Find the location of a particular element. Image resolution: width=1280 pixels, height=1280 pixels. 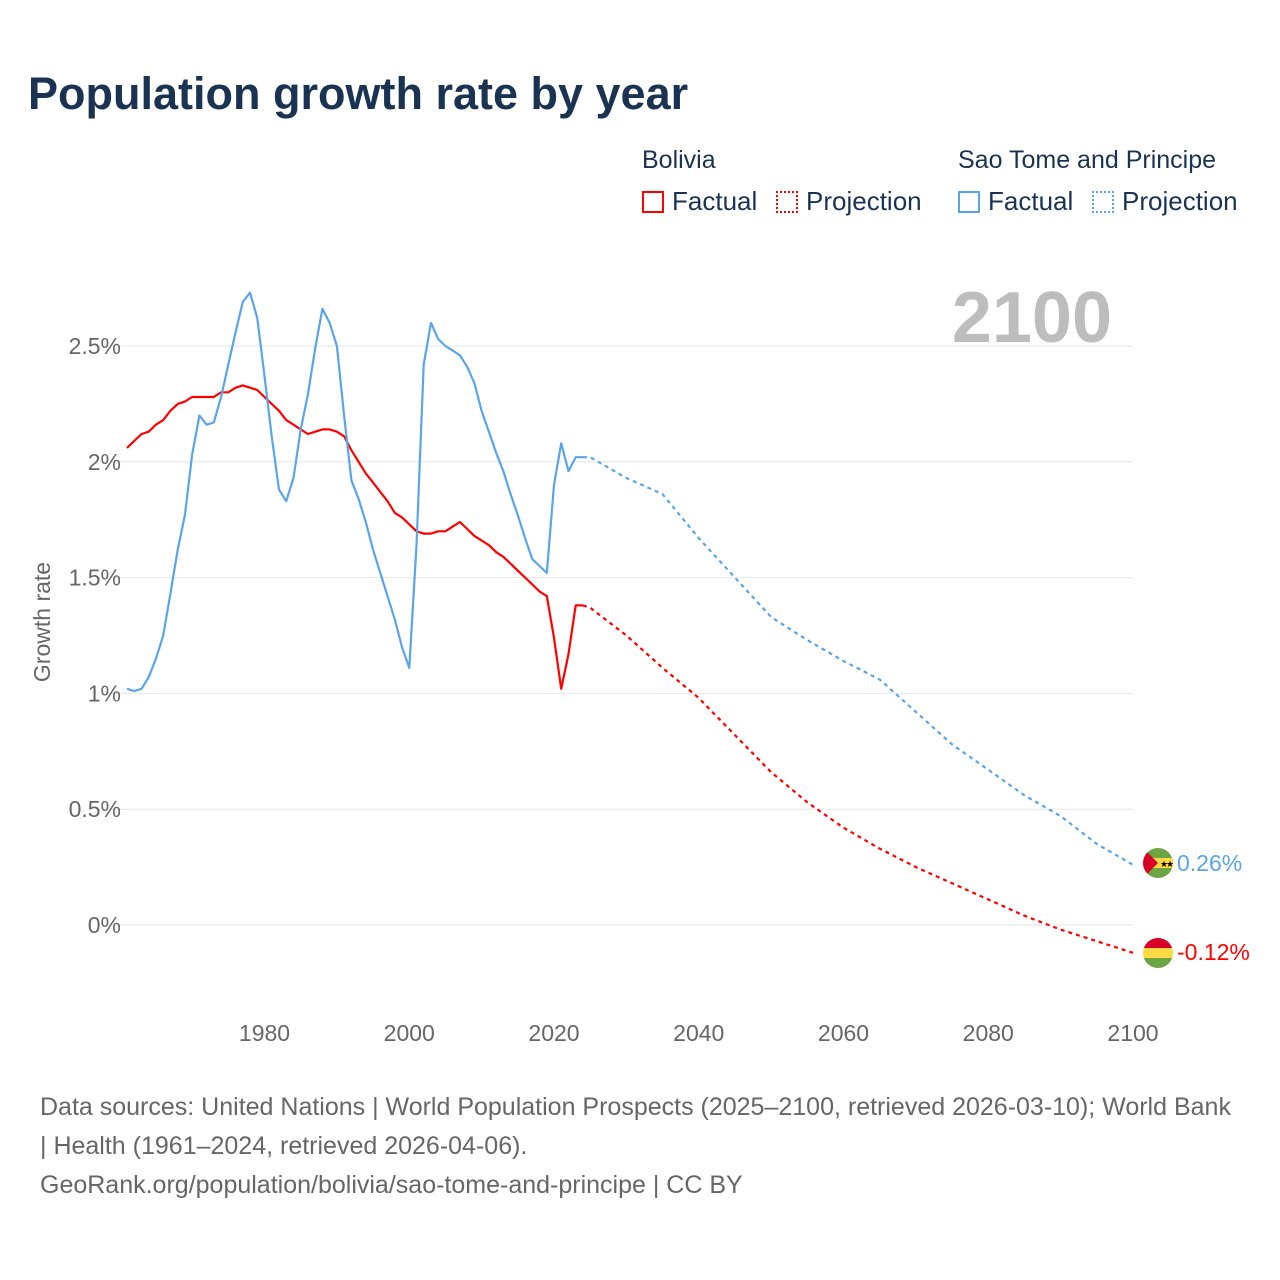

y-tick-label: 2.5% is located at coordinates (95, 346).